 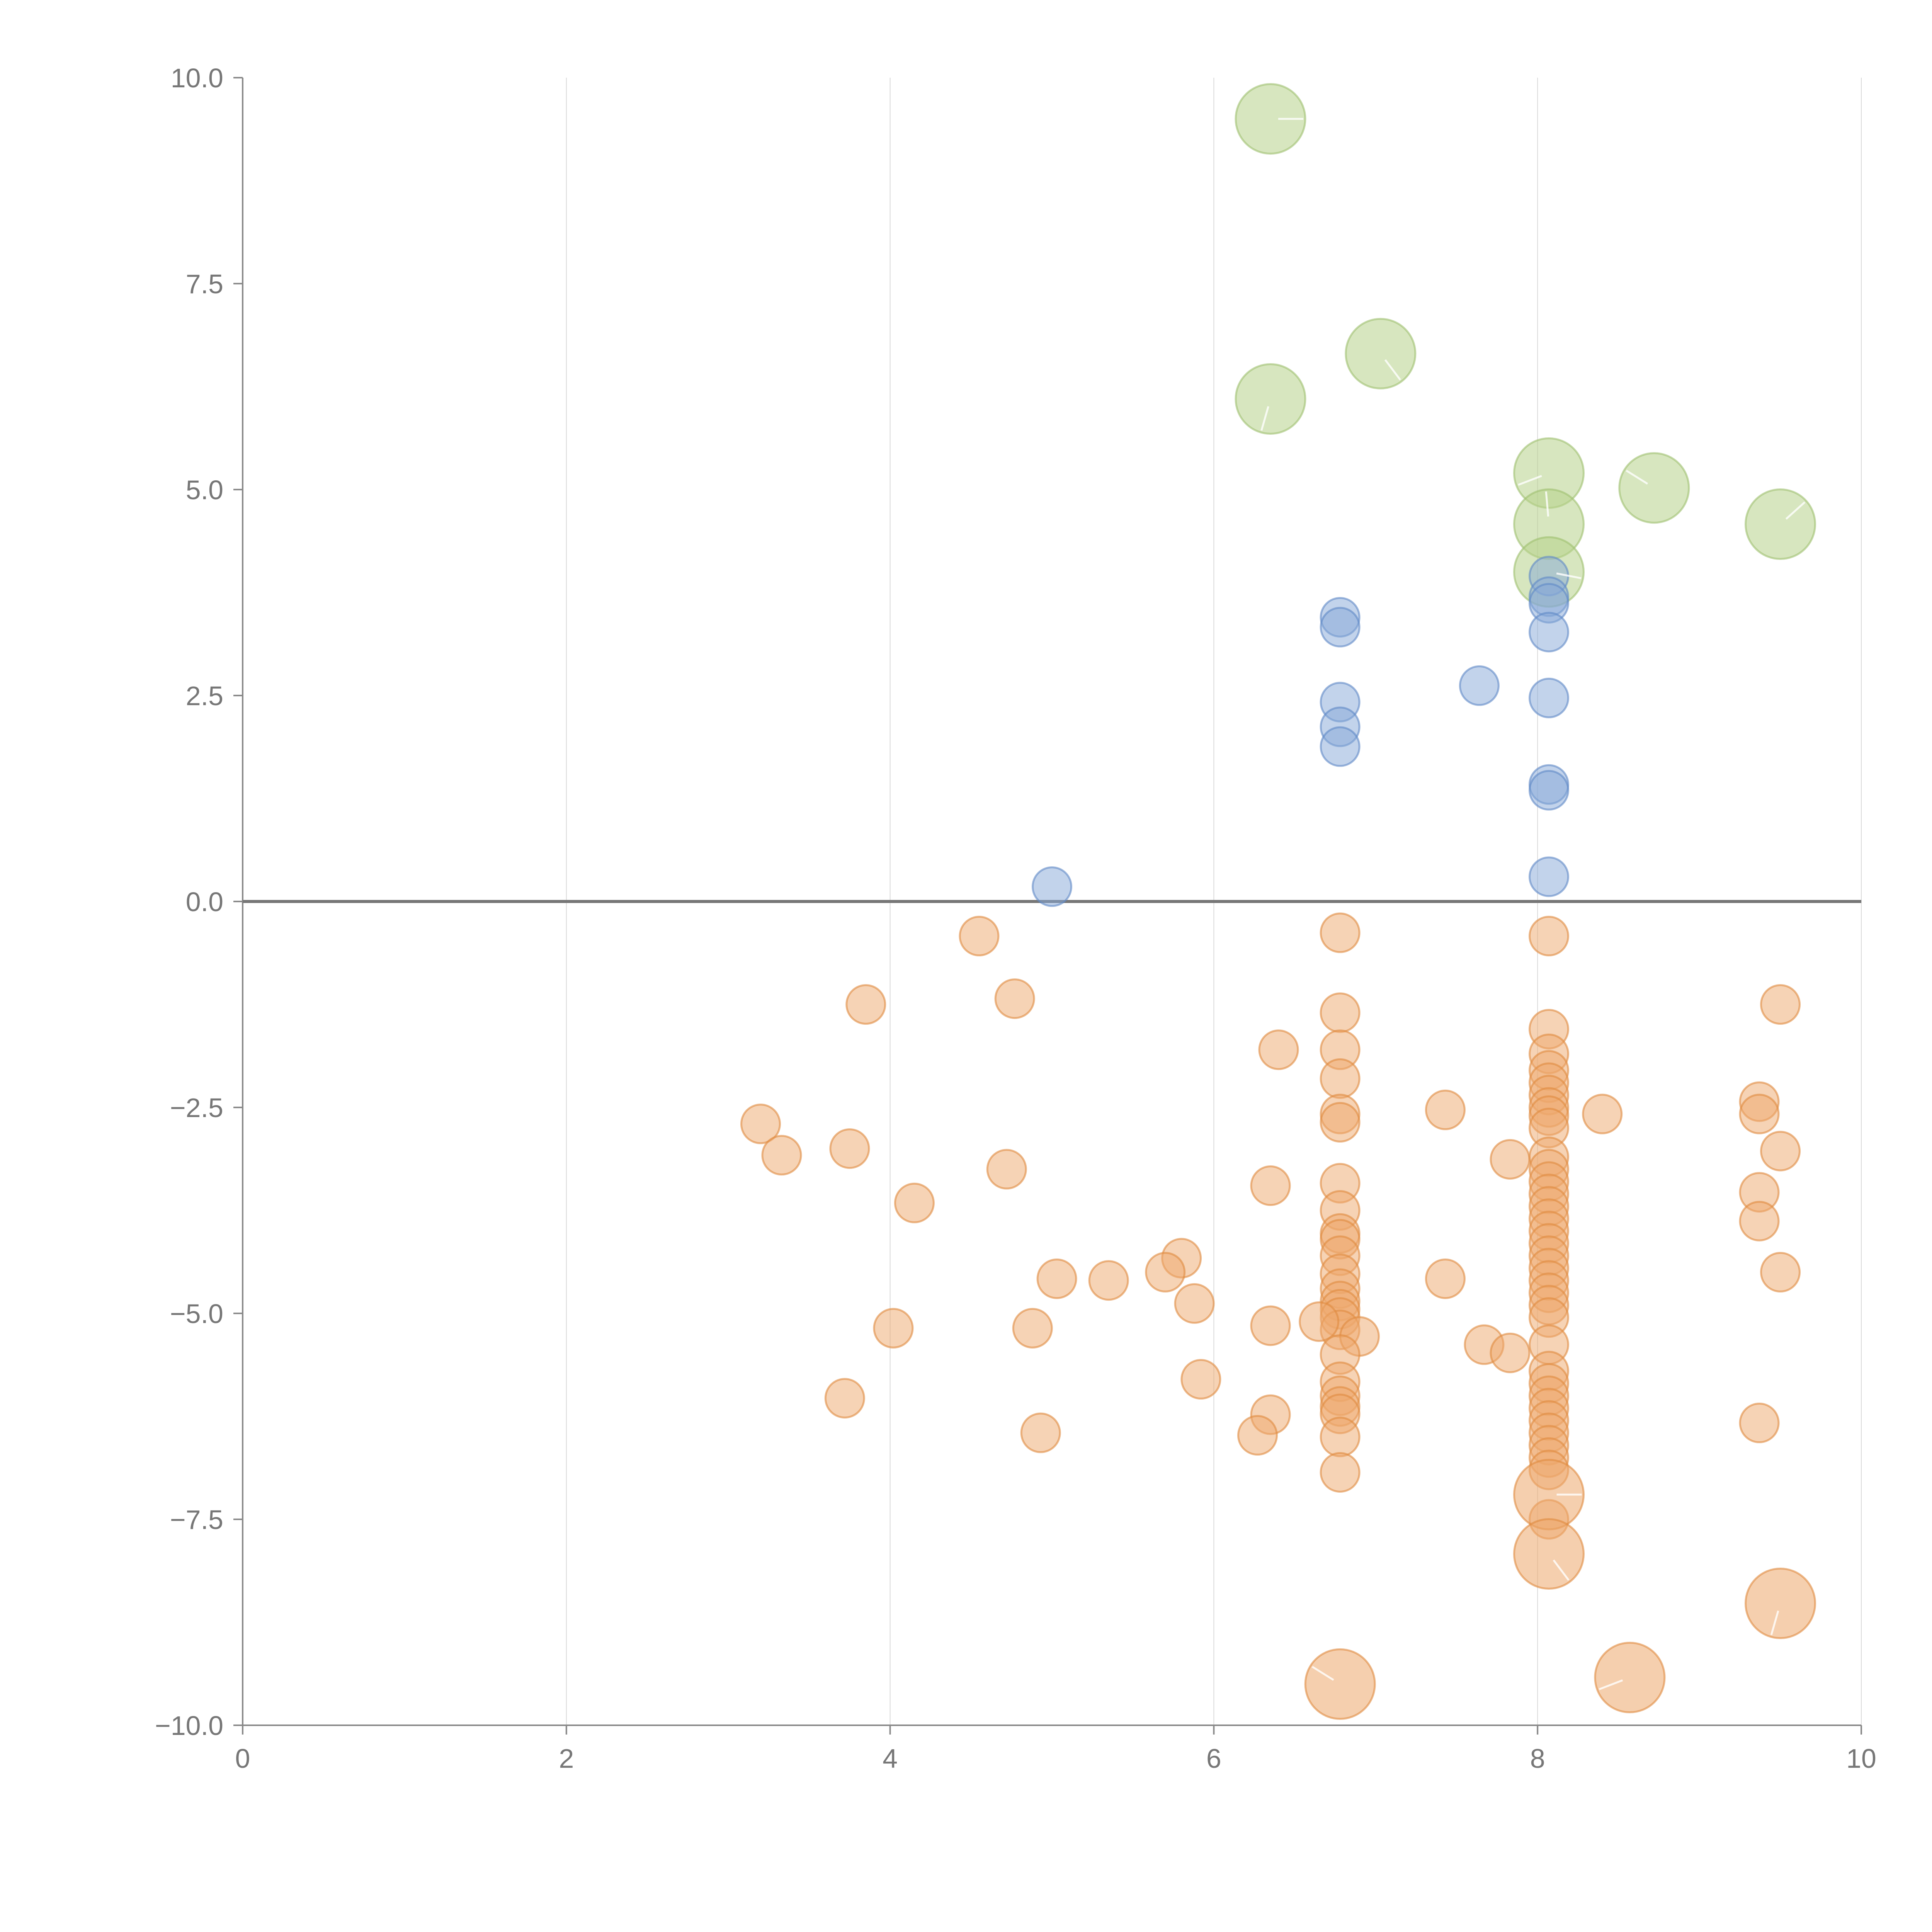 I want to click on y-tick-label: −7.5, so click(x=197, y=1520).